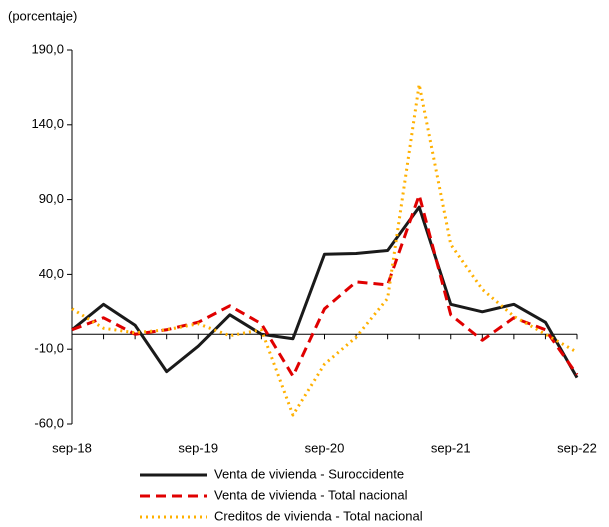 The image size is (609, 527). I want to click on y-tick-label: 90,0, so click(51, 198).